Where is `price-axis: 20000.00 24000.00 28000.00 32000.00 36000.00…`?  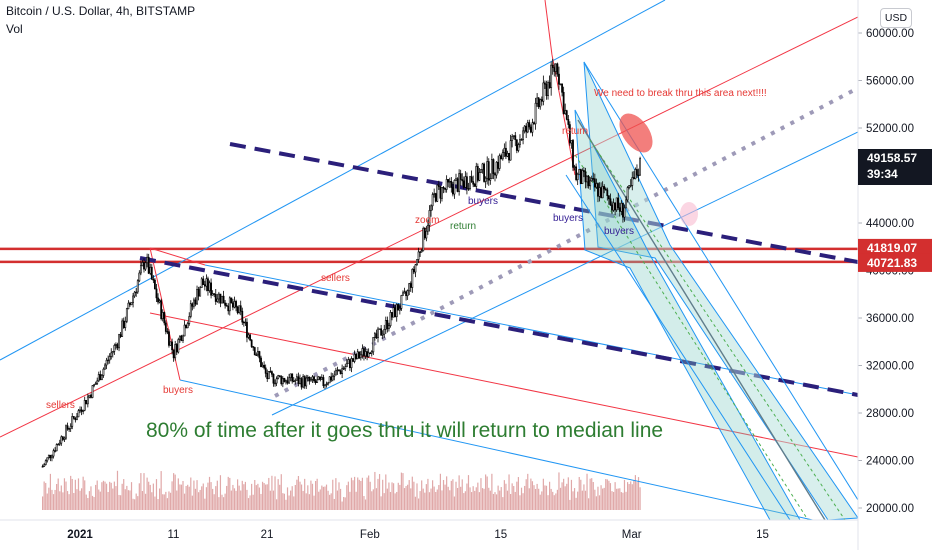
price-axis: 20000.00 24000.00 28000.00 32000.00 36000.00… is located at coordinates (885, 275).